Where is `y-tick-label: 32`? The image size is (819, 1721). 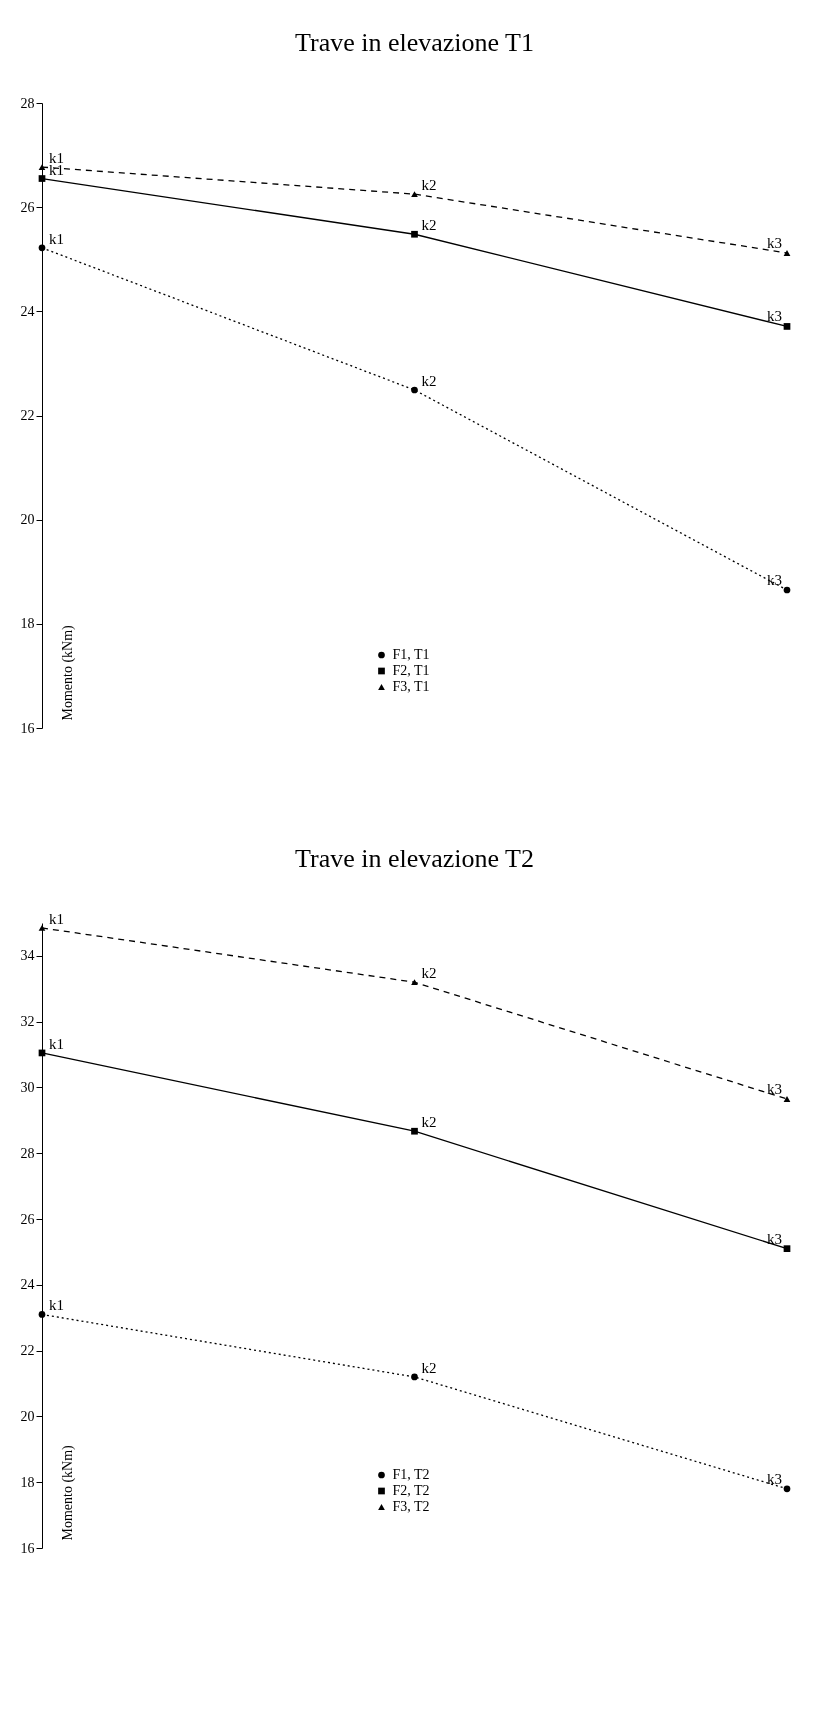
y-tick-label: 32 is located at coordinates (27, 1022).